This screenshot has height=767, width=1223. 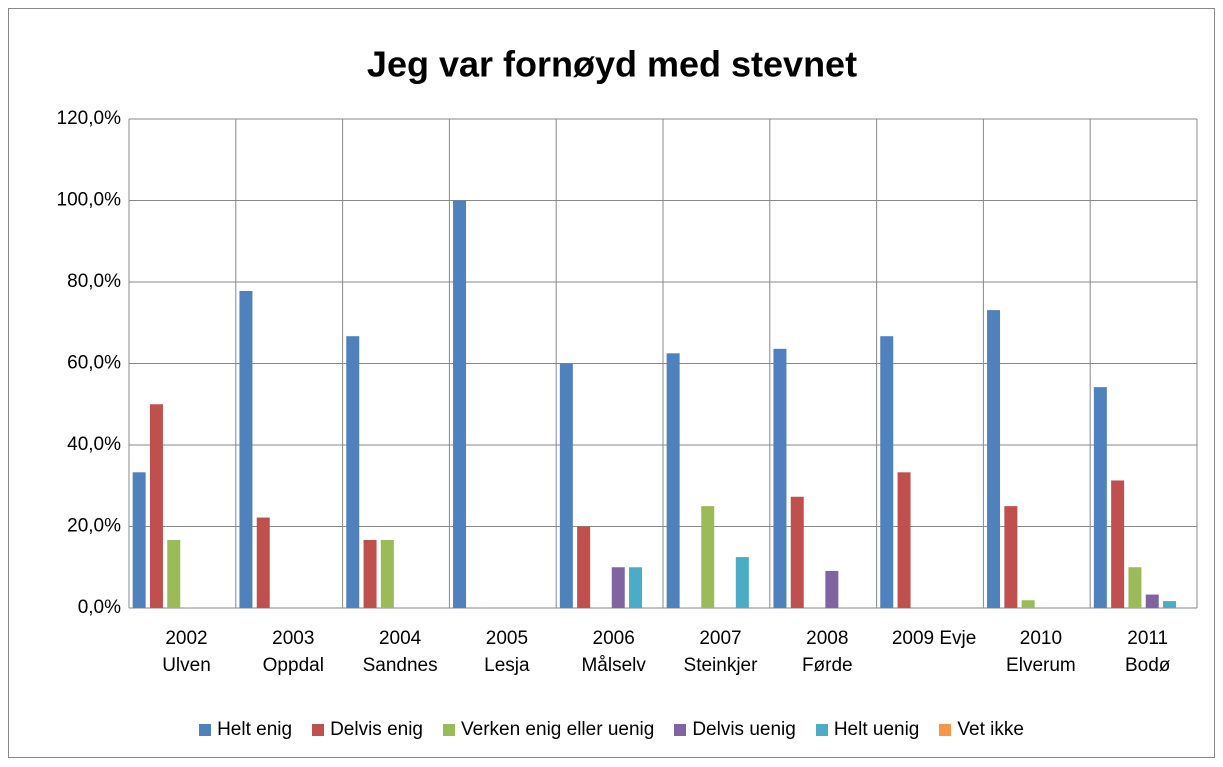 I want to click on x-tick-label: 2009 Evje, so click(x=934, y=638).